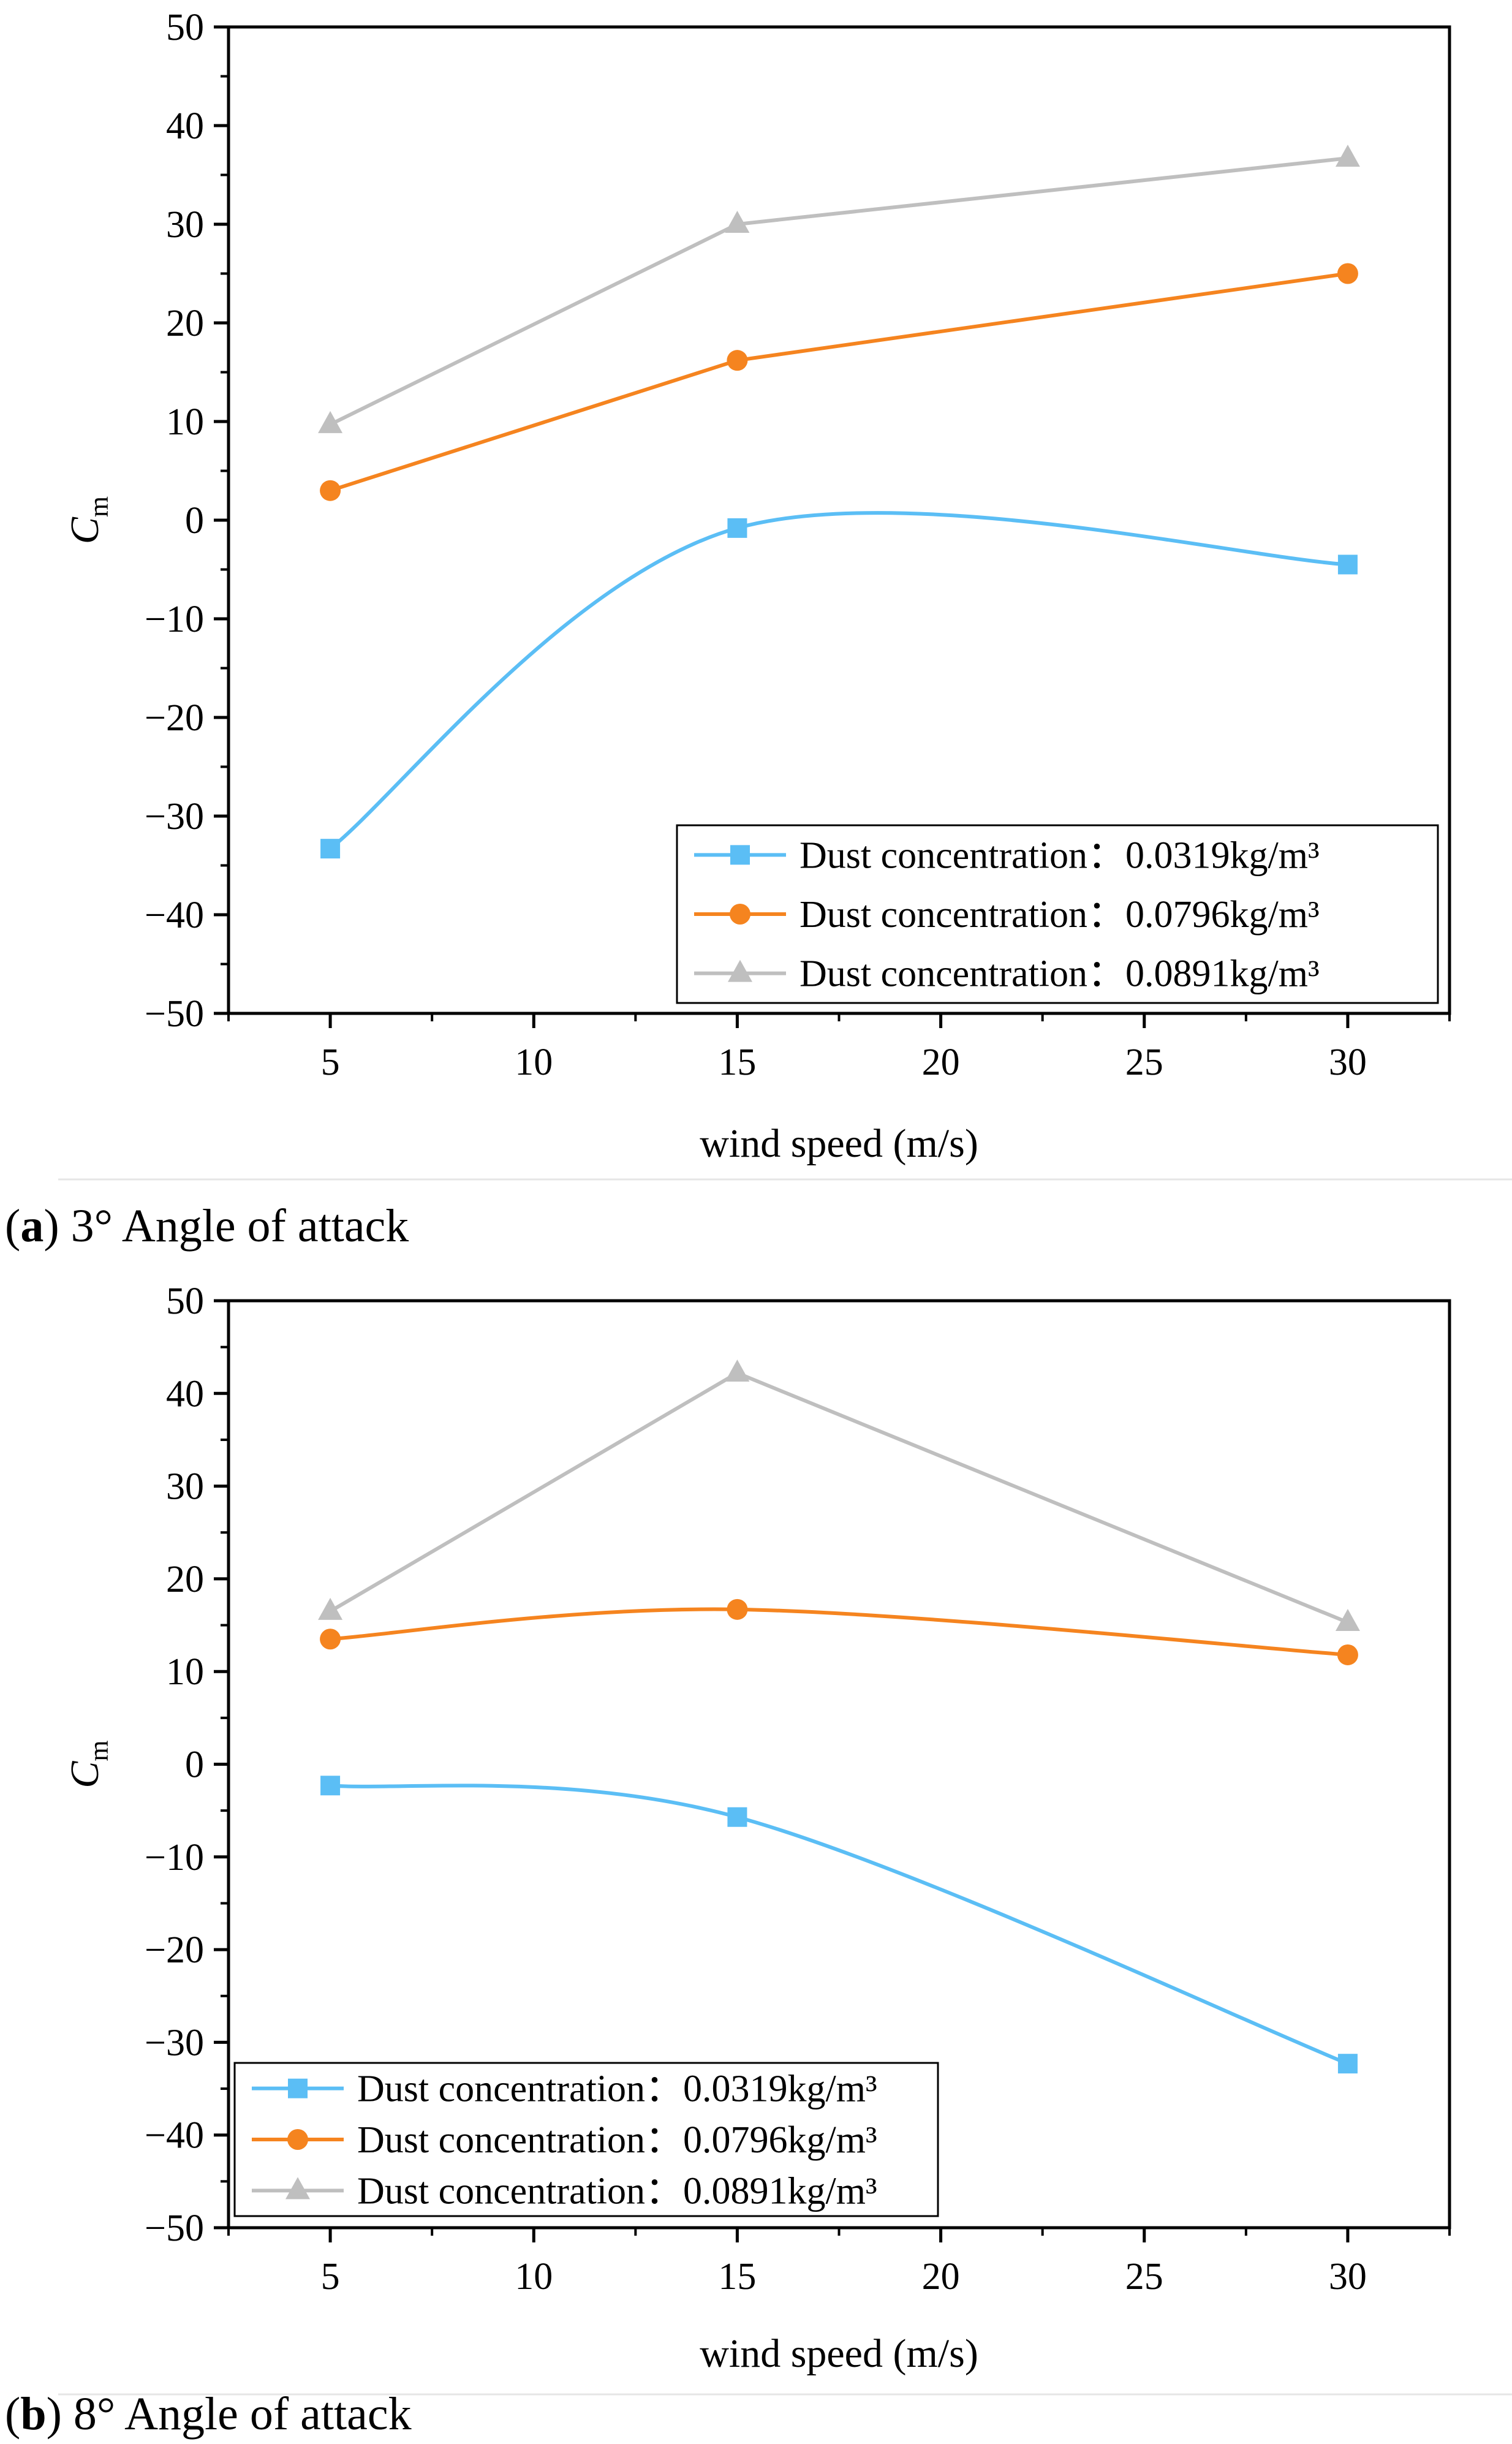 The width and height of the screenshot is (1512, 2444). I want to click on caption-text: 8° Angle of attack, so click(243, 2414).